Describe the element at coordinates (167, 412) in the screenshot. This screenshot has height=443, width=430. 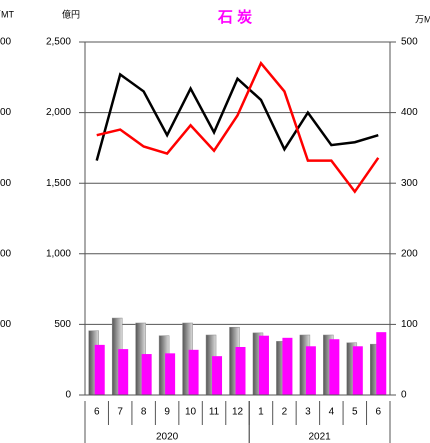
I see `x-tick-label: 9` at that location.